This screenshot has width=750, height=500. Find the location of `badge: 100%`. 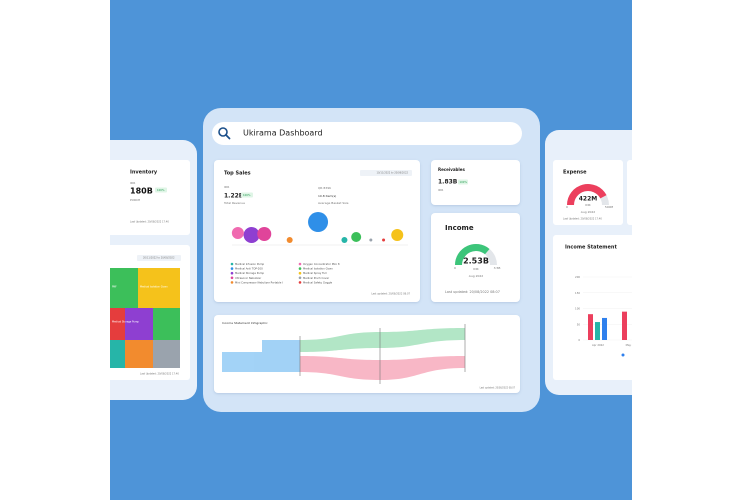

badge: 100% is located at coordinates (464, 182).